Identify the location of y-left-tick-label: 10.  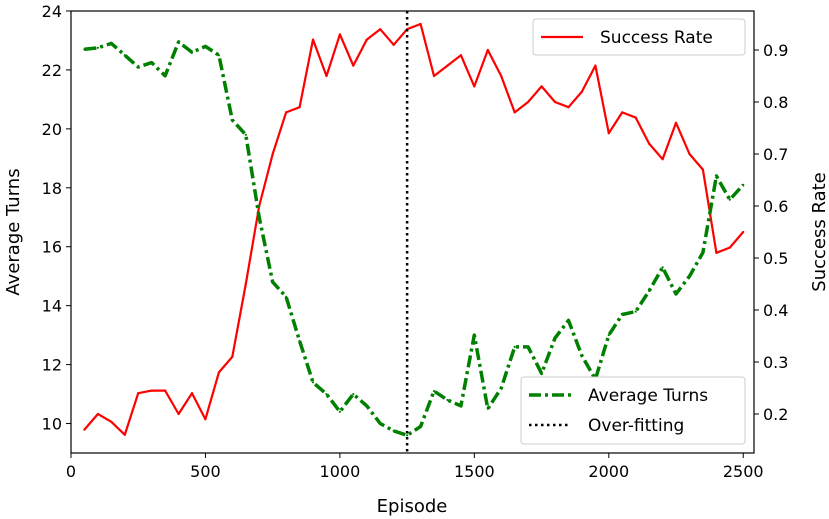
(52, 424).